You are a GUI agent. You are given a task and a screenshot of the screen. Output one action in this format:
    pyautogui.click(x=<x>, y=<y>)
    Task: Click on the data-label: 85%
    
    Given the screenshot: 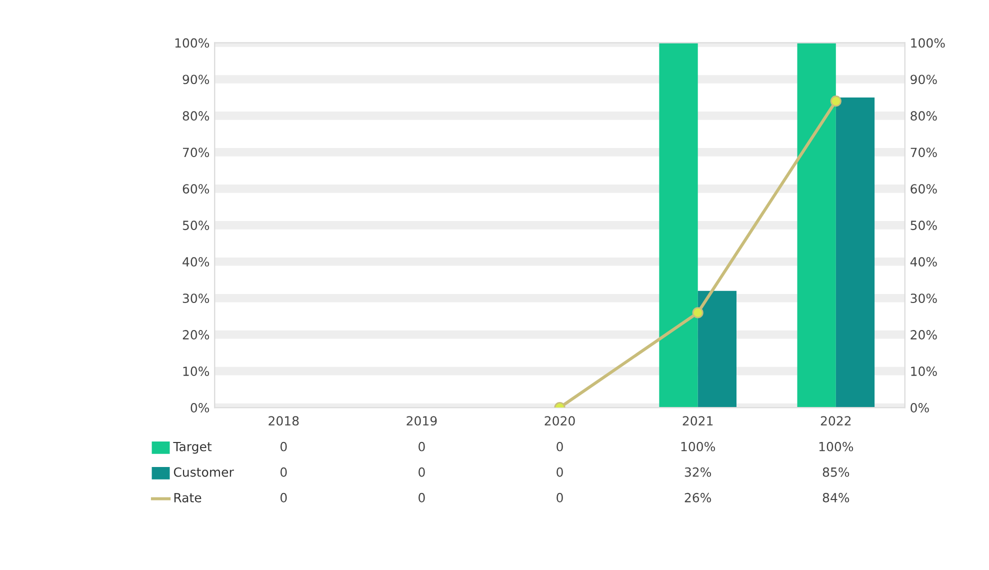 What is the action you would take?
    pyautogui.click(x=836, y=472)
    